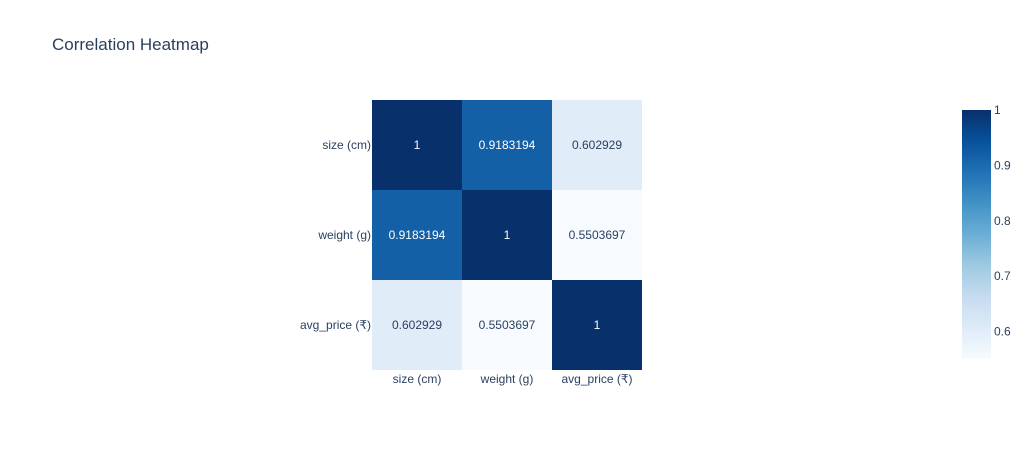  I want to click on colorbar: 0.6 0.7 0.8 0.9 1, so click(986, 231).